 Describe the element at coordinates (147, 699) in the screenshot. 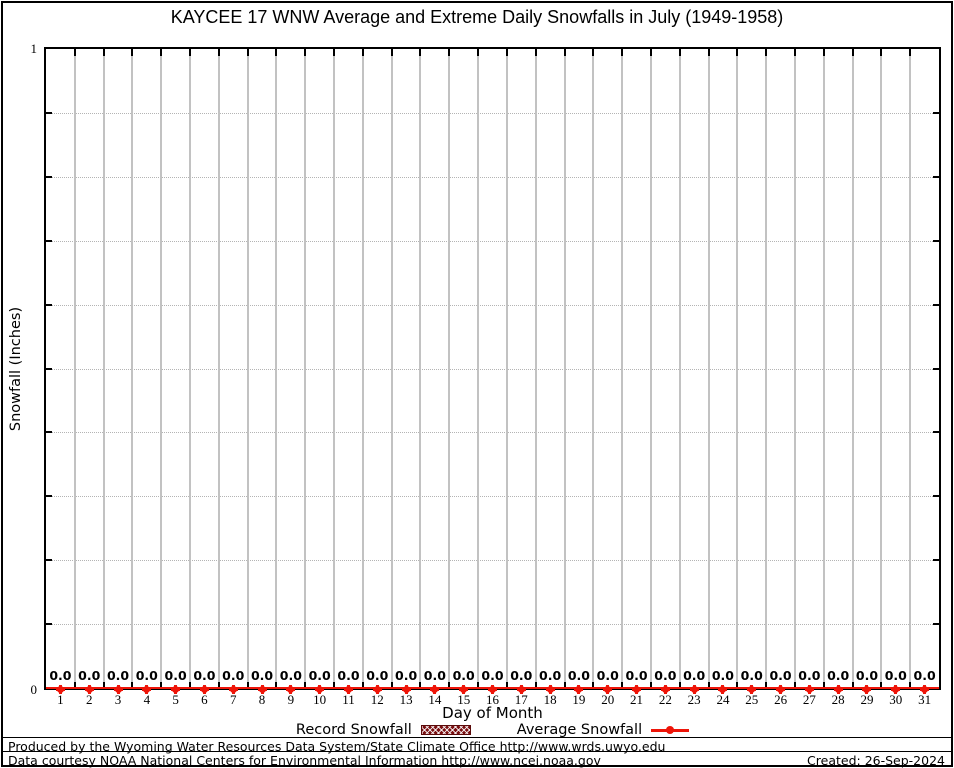

I see `x-tick-label: 4` at that location.